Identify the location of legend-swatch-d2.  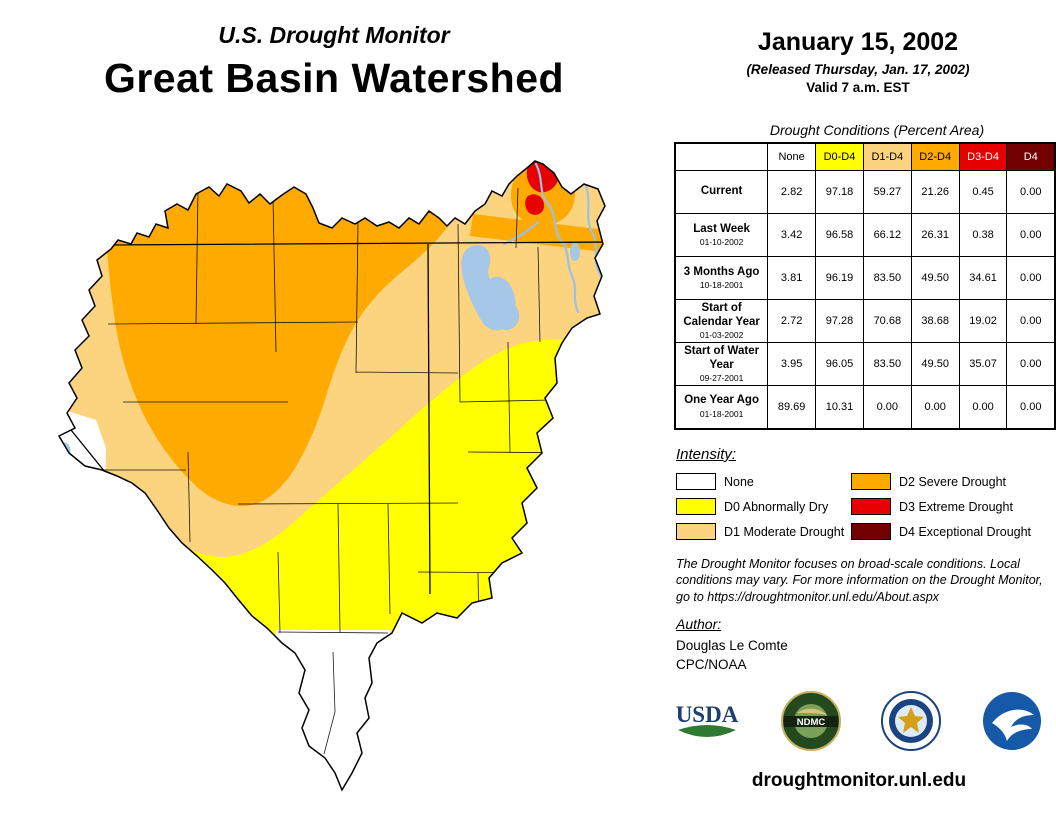
(871, 481).